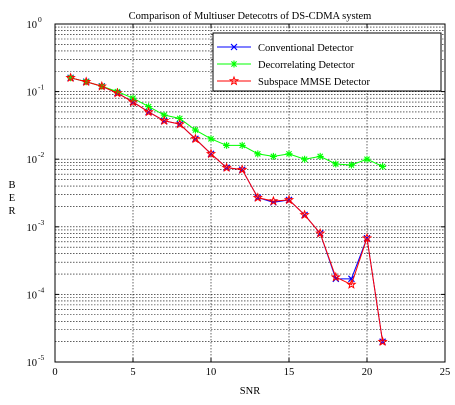 The width and height of the screenshot is (455, 405). I want to click on y-tick-label: 10⁻², so click(36, 158).